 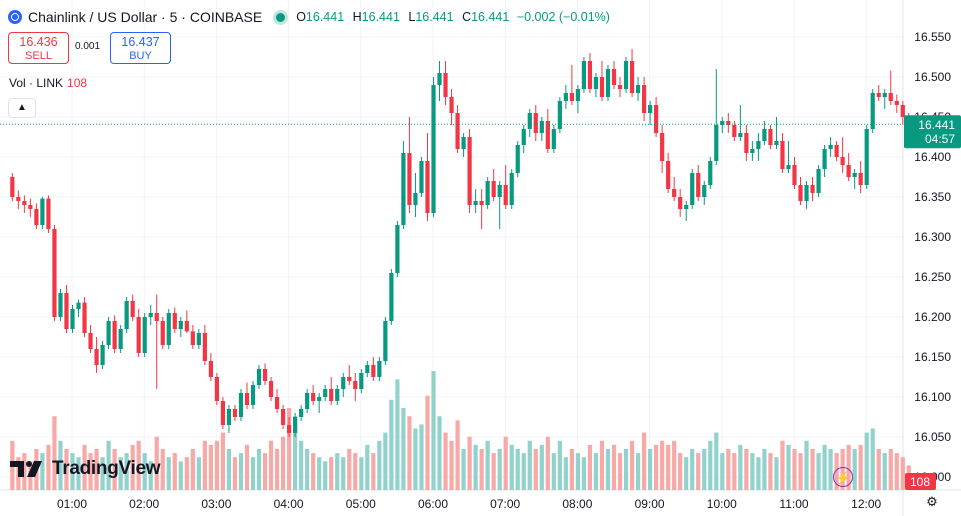 What do you see at coordinates (38, 42) in the screenshot?
I see `sell-price: 16.436` at bounding box center [38, 42].